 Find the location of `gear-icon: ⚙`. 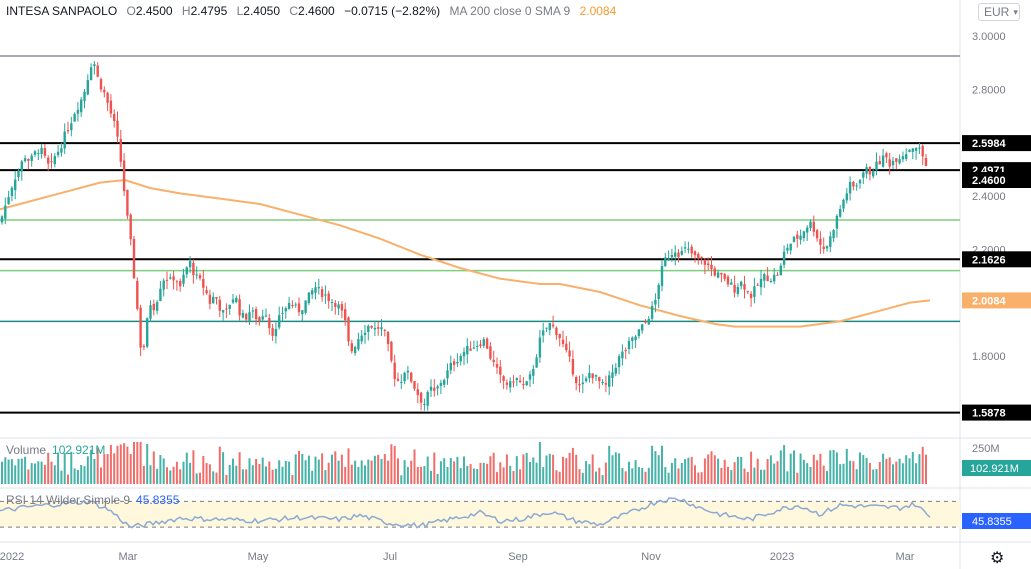

gear-icon: ⚙ is located at coordinates (997, 558).